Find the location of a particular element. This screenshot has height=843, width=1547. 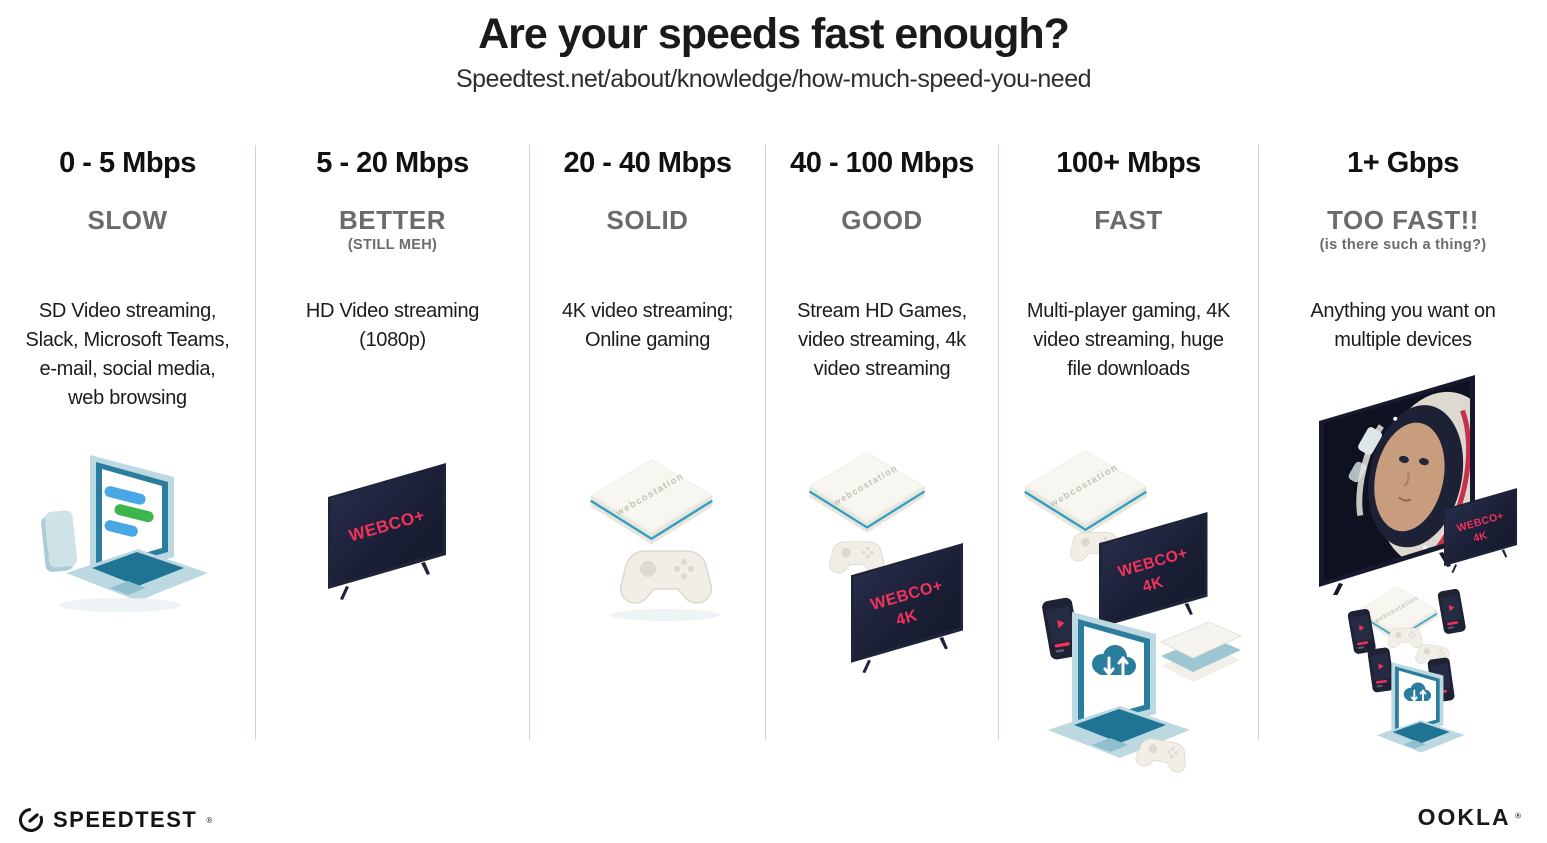

rating-label: GOOD is located at coordinates (882, 220).